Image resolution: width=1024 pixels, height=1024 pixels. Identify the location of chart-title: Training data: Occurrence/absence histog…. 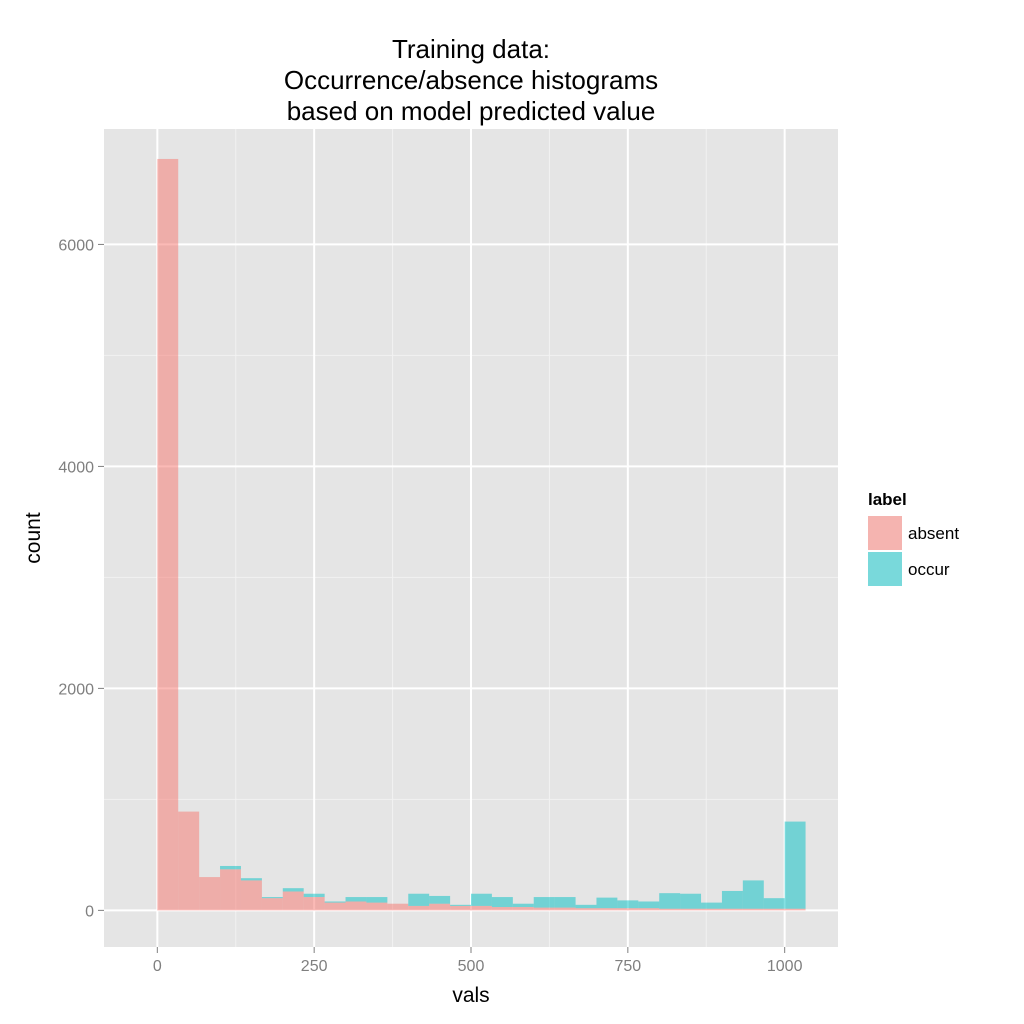
(471, 80).